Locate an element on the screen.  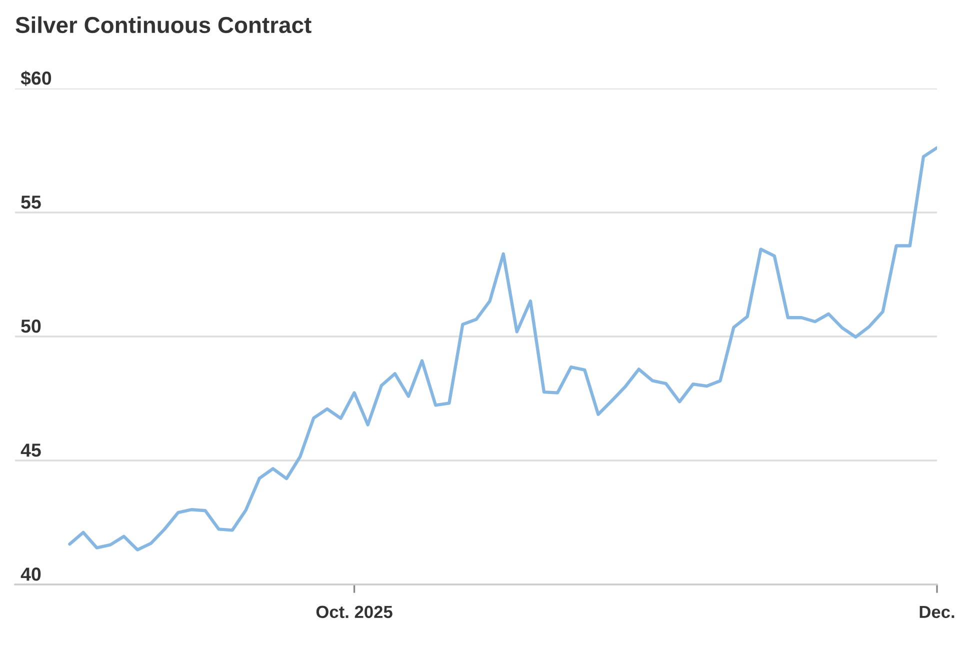
y-tick-label: $60 is located at coordinates (36, 78).